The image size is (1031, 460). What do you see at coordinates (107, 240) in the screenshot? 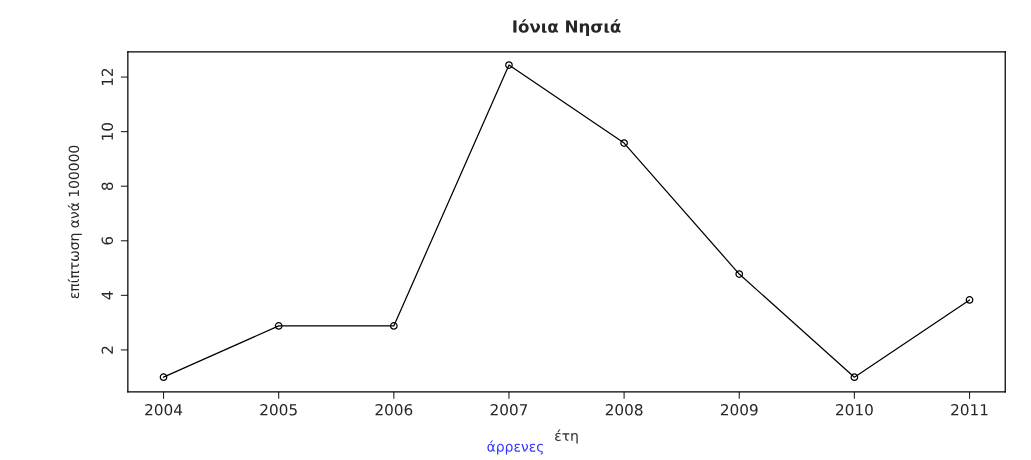
I see `y-tick-label: 6` at bounding box center [107, 240].